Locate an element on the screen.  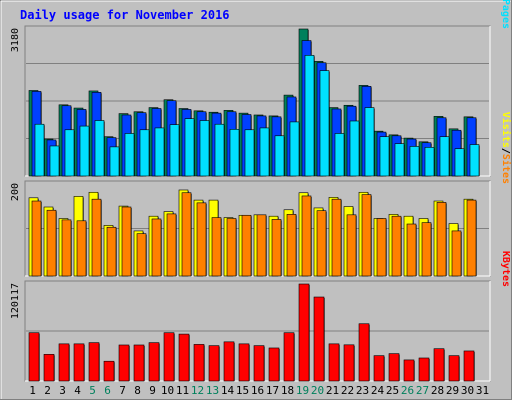
x-tick-label-day-31: 31 is located at coordinates (482, 390).